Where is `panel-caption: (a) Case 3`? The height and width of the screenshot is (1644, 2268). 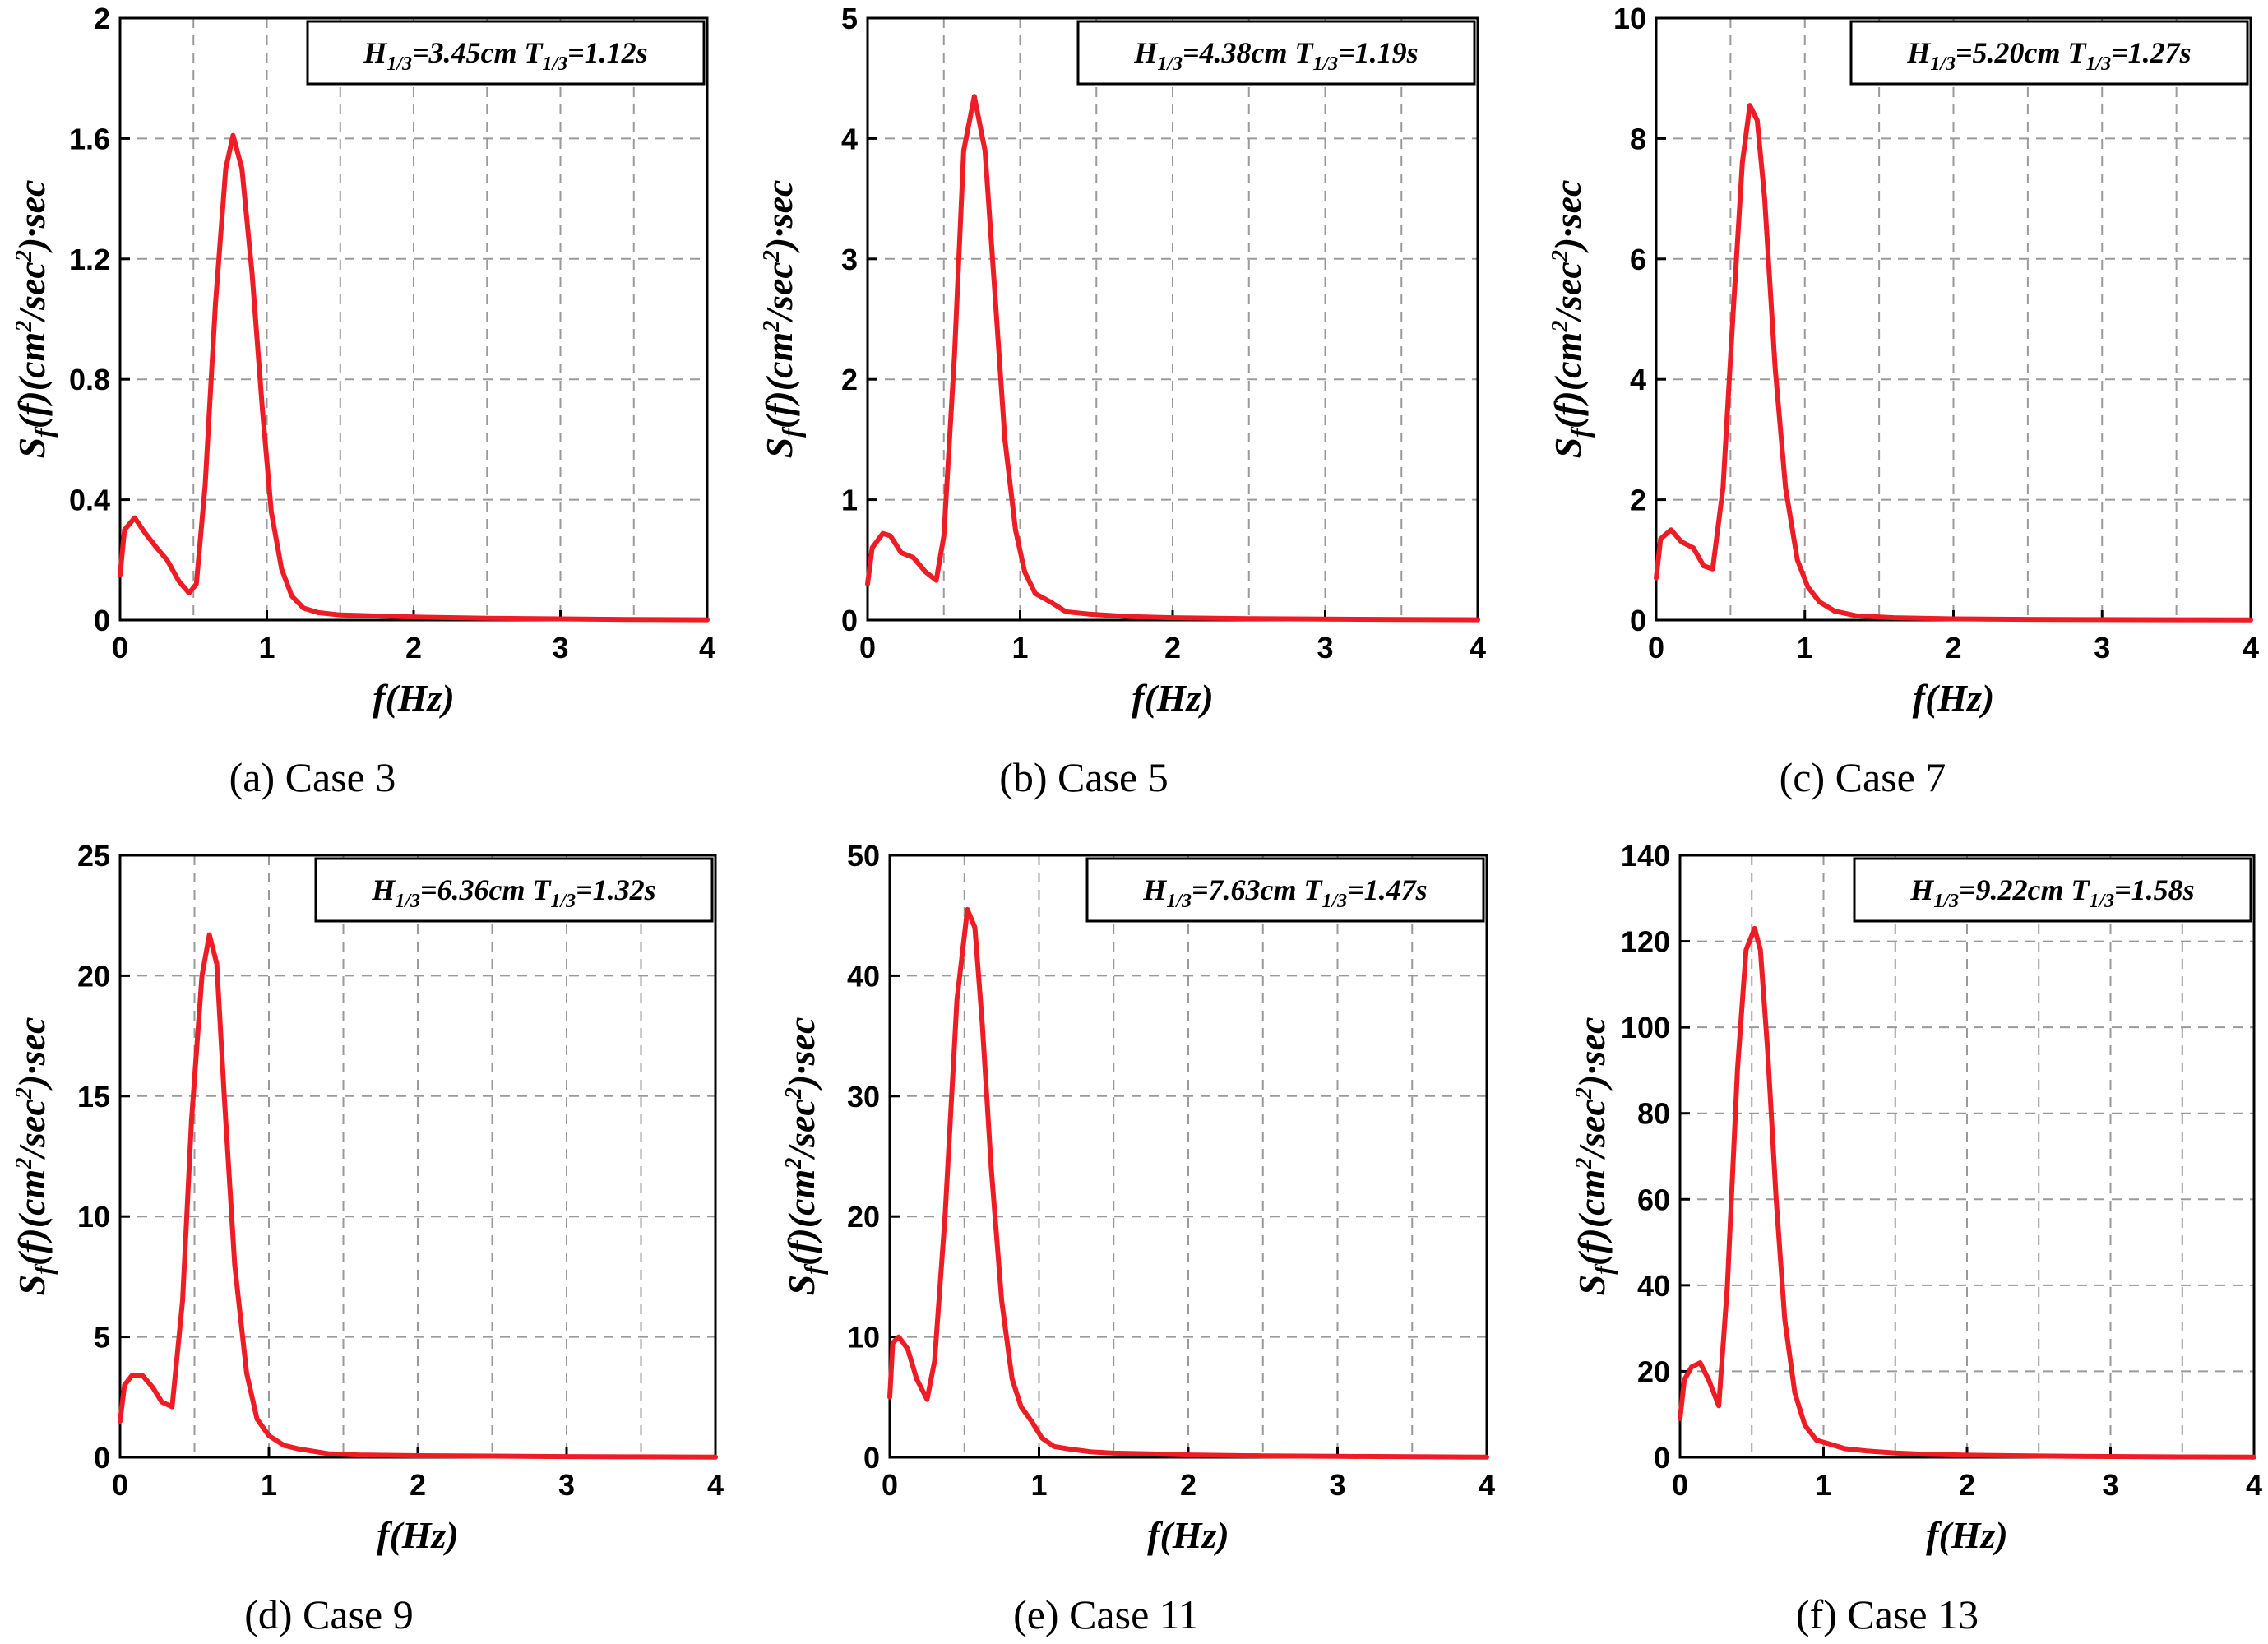 panel-caption: (a) Case 3 is located at coordinates (313, 777).